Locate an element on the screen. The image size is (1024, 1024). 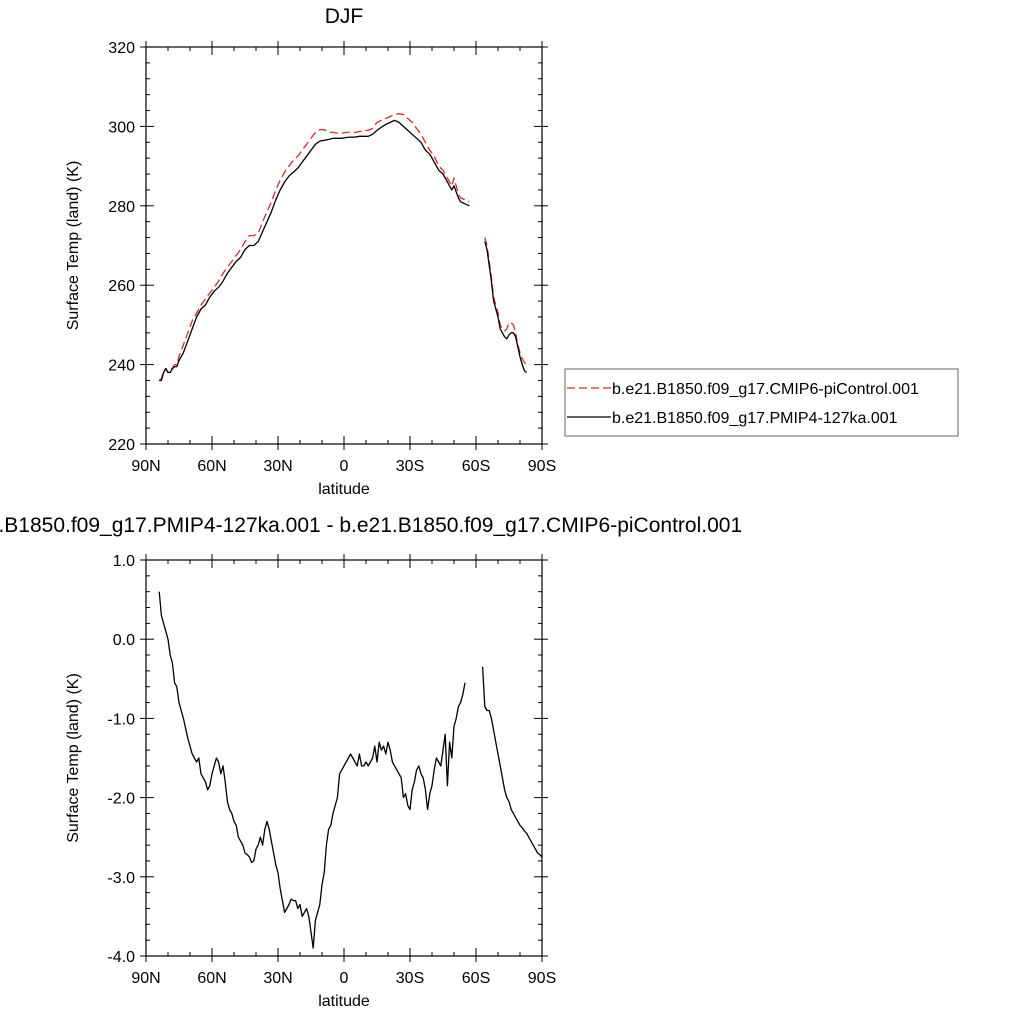
y-tick-label: 240 is located at coordinates (121, 366).